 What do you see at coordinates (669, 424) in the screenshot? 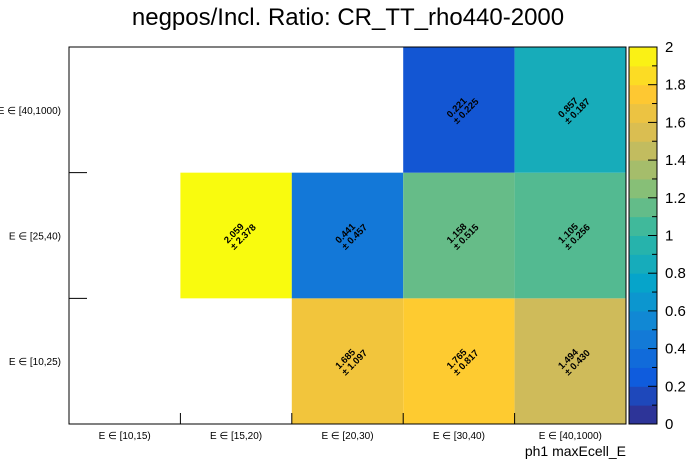
I see `palette-tick-label: 0` at bounding box center [669, 424].